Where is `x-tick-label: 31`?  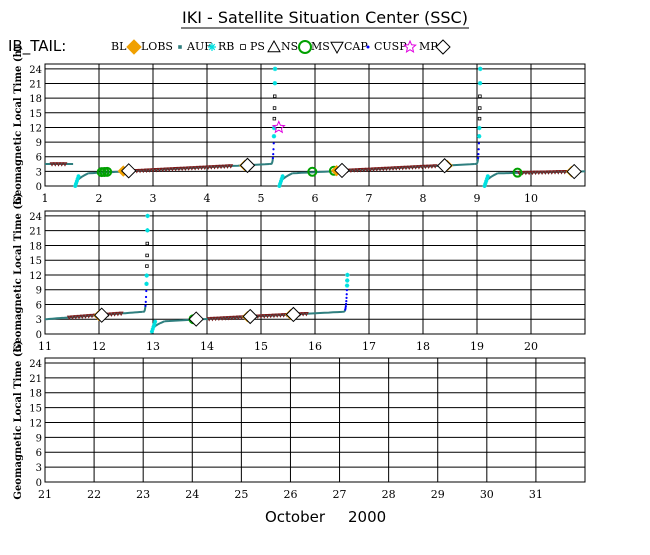 x-tick-label: 31 is located at coordinates (536, 494).